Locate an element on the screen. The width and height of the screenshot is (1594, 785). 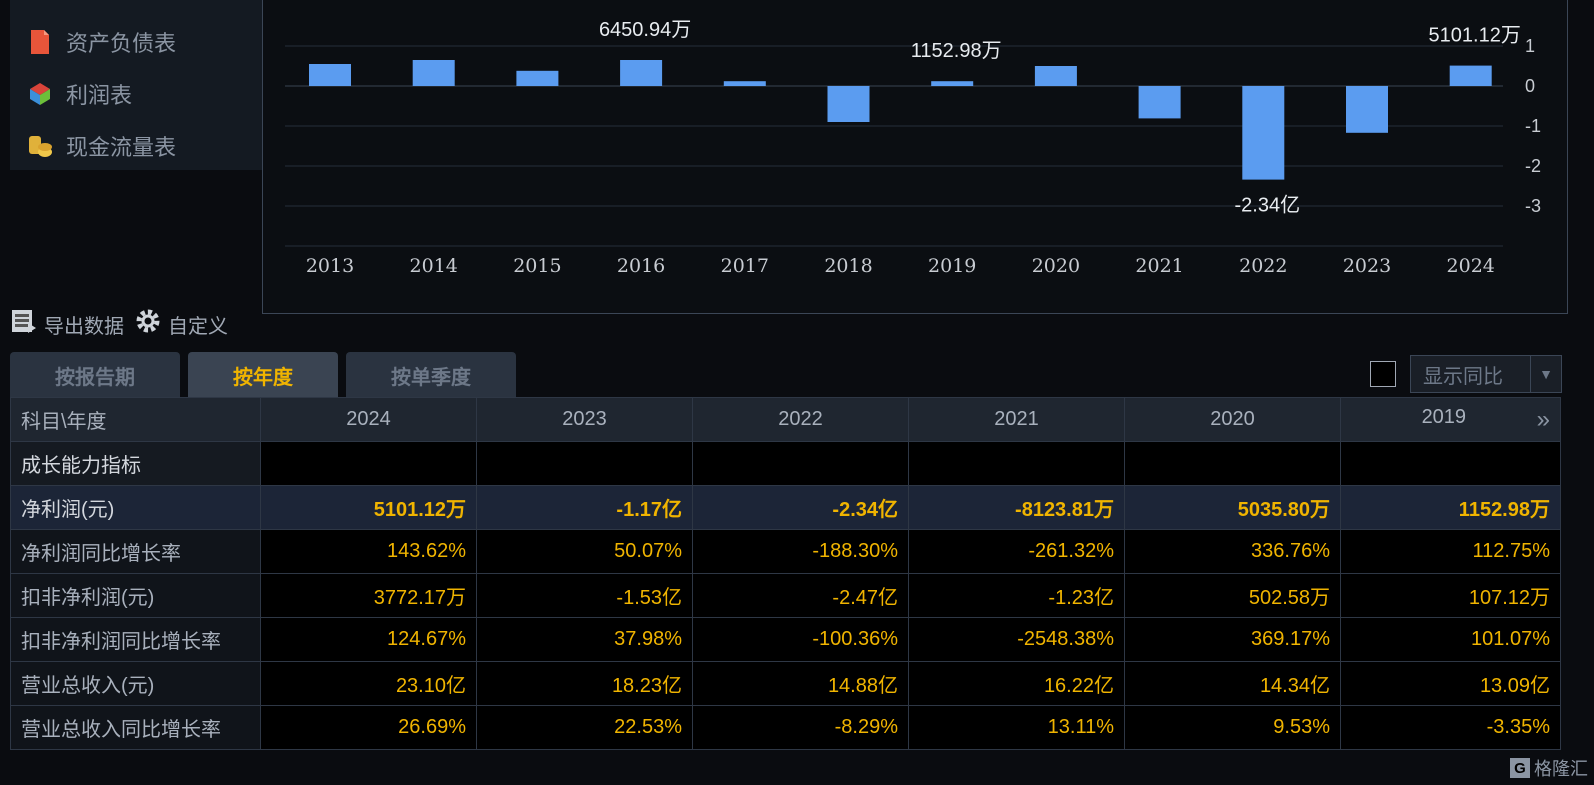
watermark-text: 格隆汇 is located at coordinates (1561, 769).